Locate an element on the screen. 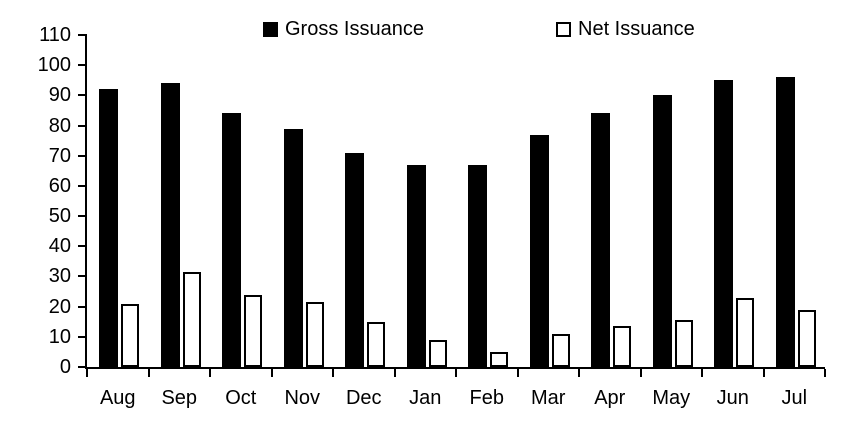 This screenshot has width=852, height=430. bar-gross-mar is located at coordinates (539, 250).